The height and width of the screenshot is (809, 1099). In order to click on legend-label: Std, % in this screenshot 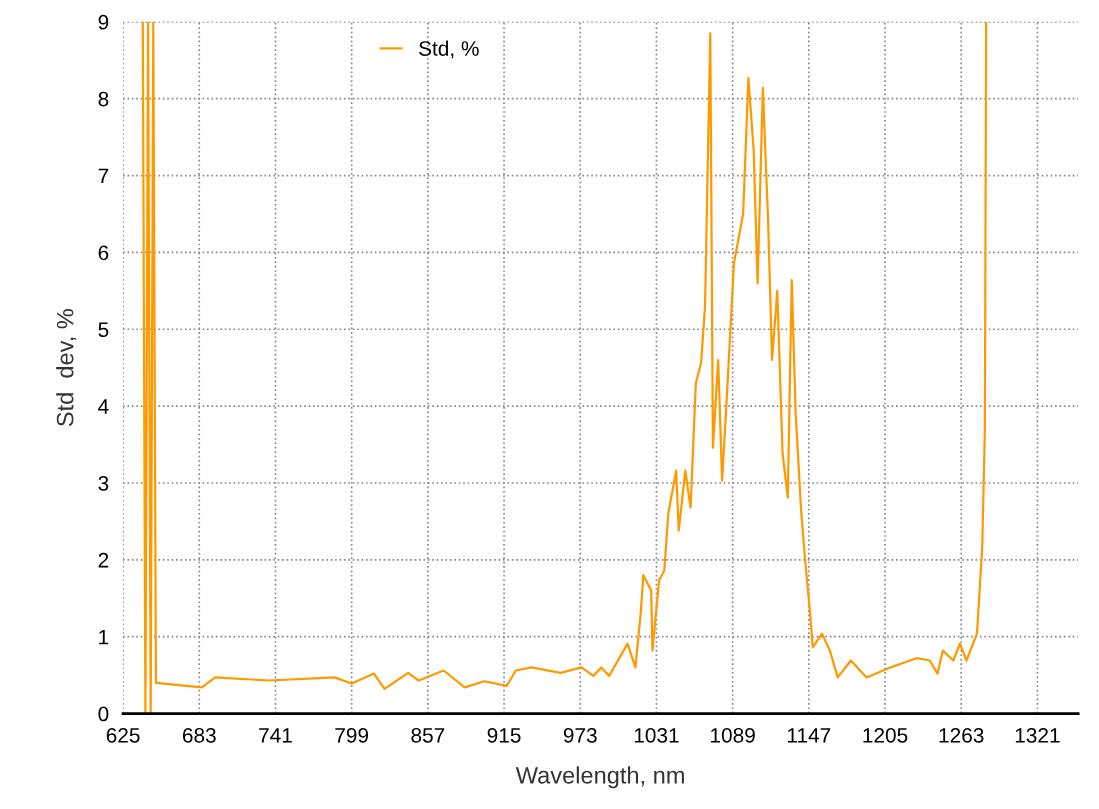, I will do `click(449, 49)`.